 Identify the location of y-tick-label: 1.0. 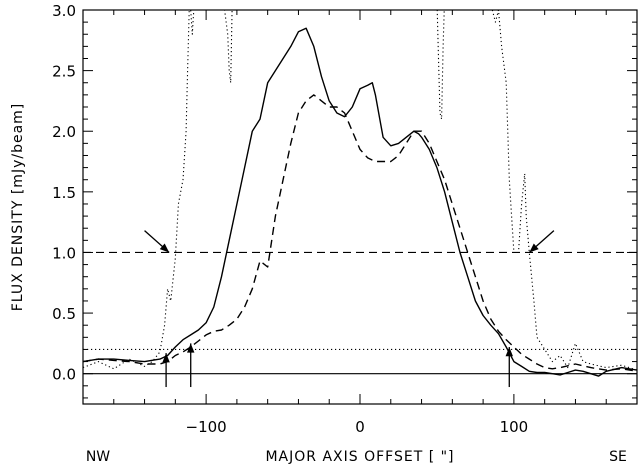
(64, 253).